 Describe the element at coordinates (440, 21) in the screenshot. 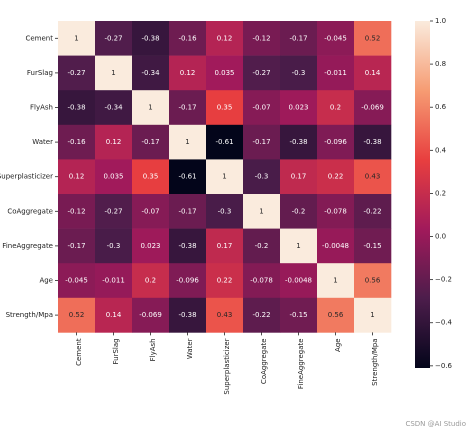

I see `colorbar-tick-label: 1.0` at that location.